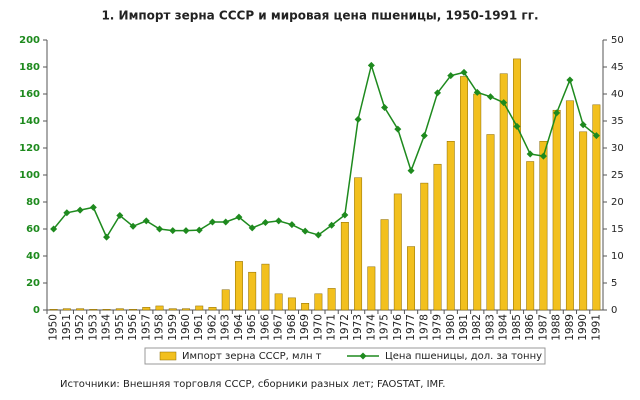 The height and width of the screenshot is (400, 640). I want to click on y2-tick-label: 15, so click(617, 229).